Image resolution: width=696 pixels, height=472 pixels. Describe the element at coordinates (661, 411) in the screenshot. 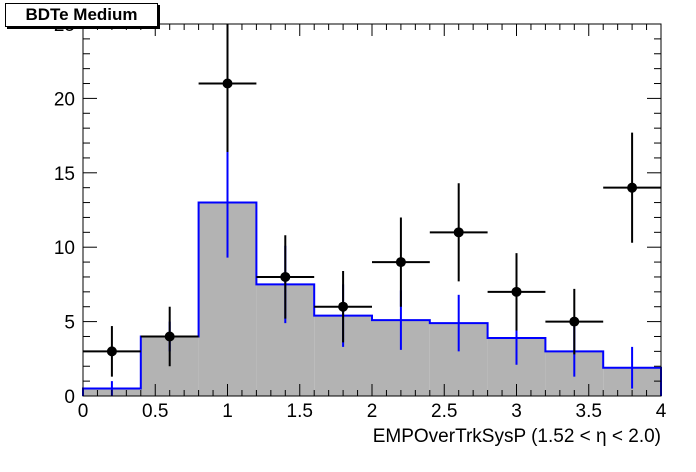

I see `x-tick-label: 4` at that location.